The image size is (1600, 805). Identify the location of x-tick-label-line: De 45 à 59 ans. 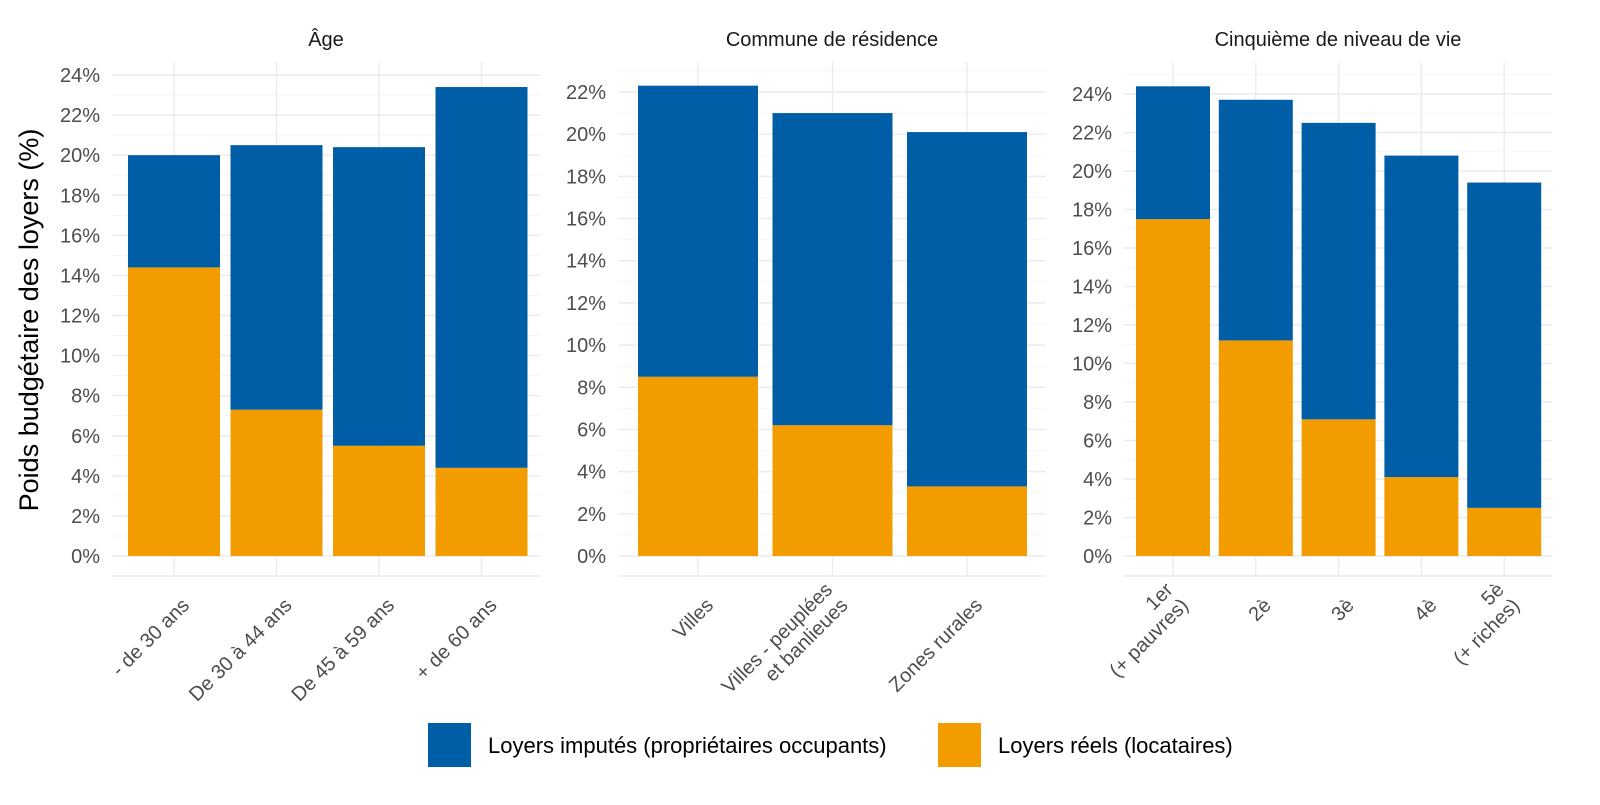
(343, 649).